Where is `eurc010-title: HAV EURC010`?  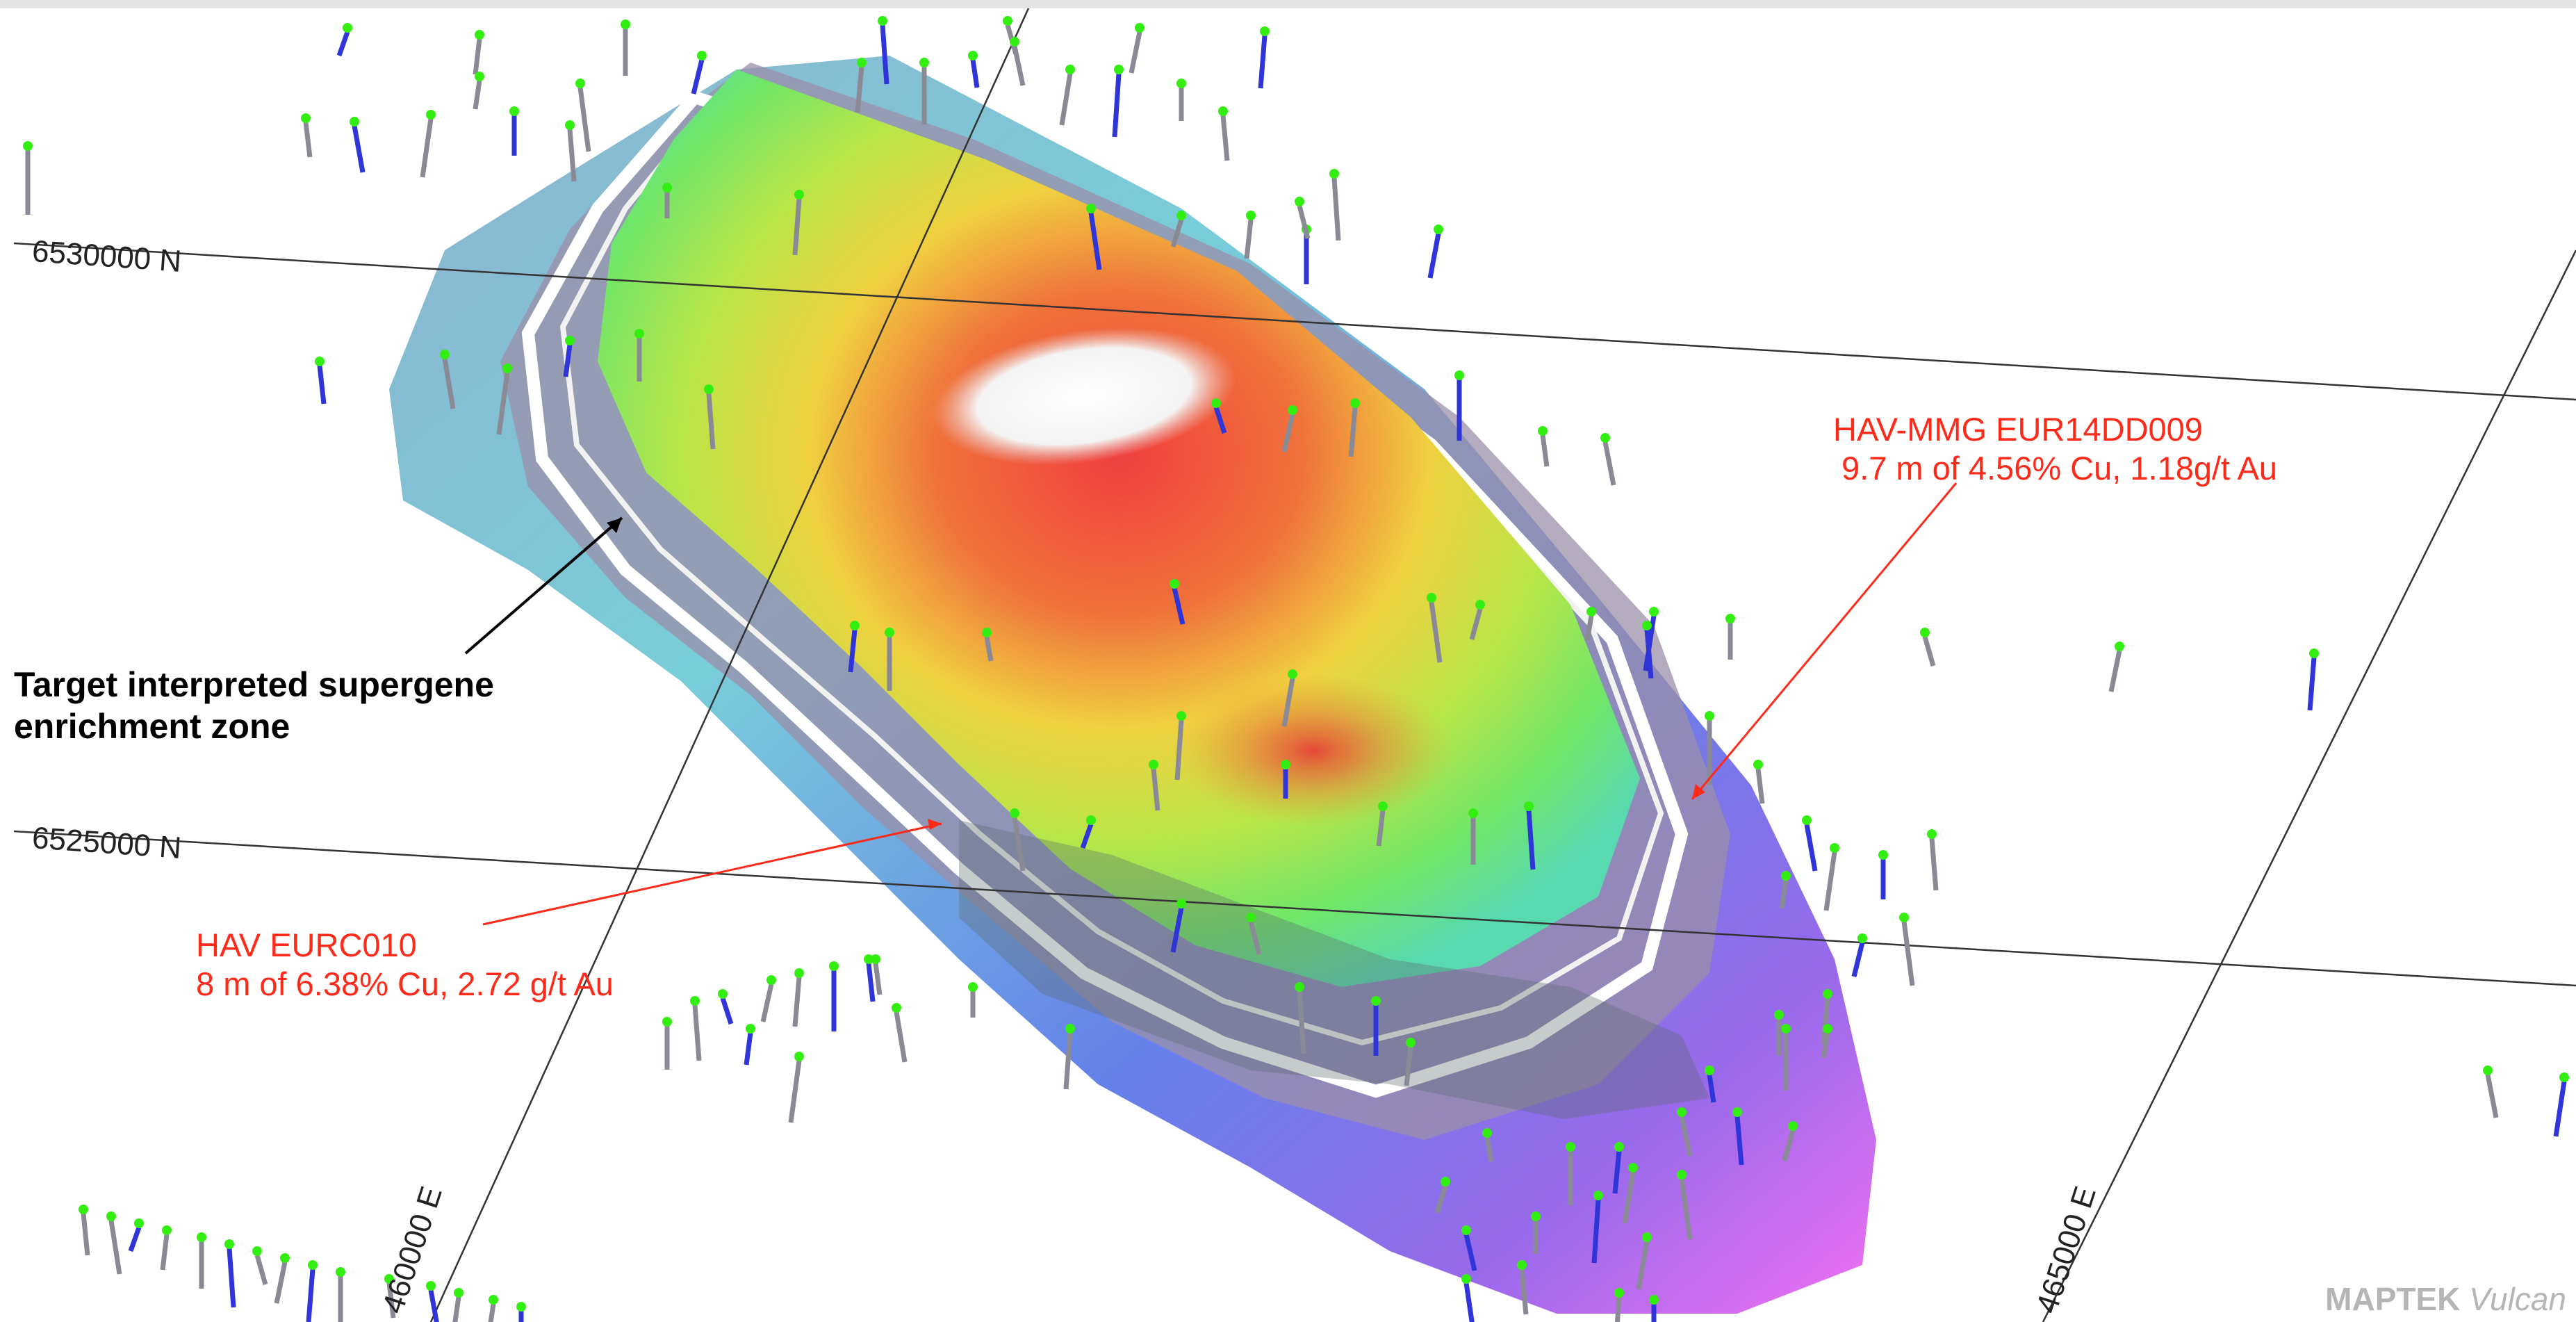 eurc010-title: HAV EURC010 is located at coordinates (306, 945).